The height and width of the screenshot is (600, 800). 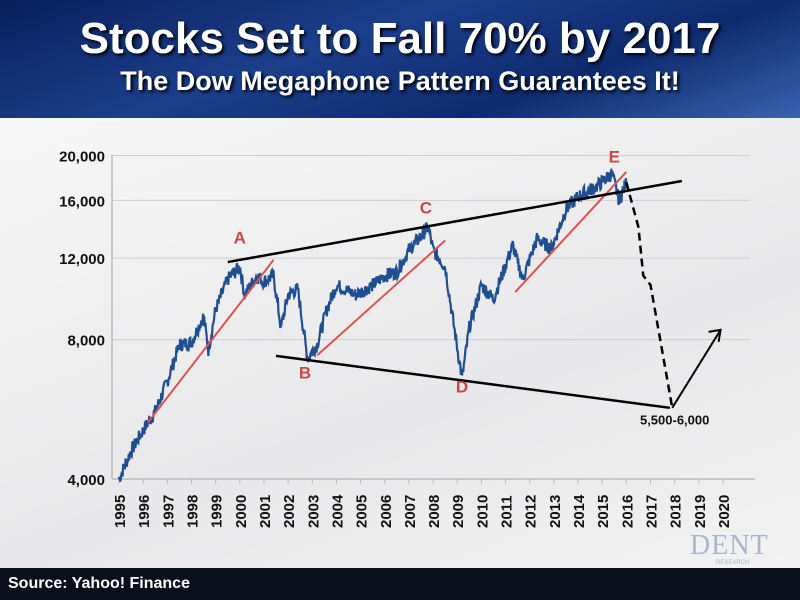 What do you see at coordinates (410, 511) in the screenshot?
I see `x-tick-label: 2007` at bounding box center [410, 511].